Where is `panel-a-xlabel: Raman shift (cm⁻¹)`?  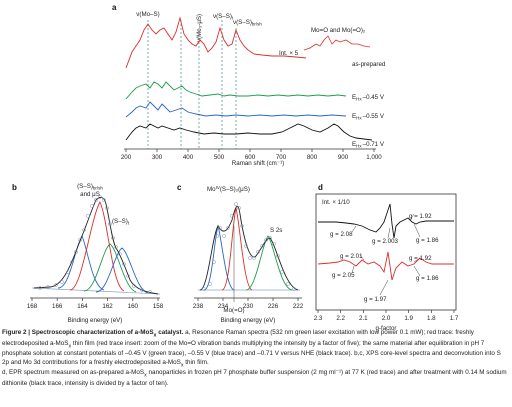
panel-a-xlabel: Raman shift (cm⁻¹) is located at coordinates (258, 163).